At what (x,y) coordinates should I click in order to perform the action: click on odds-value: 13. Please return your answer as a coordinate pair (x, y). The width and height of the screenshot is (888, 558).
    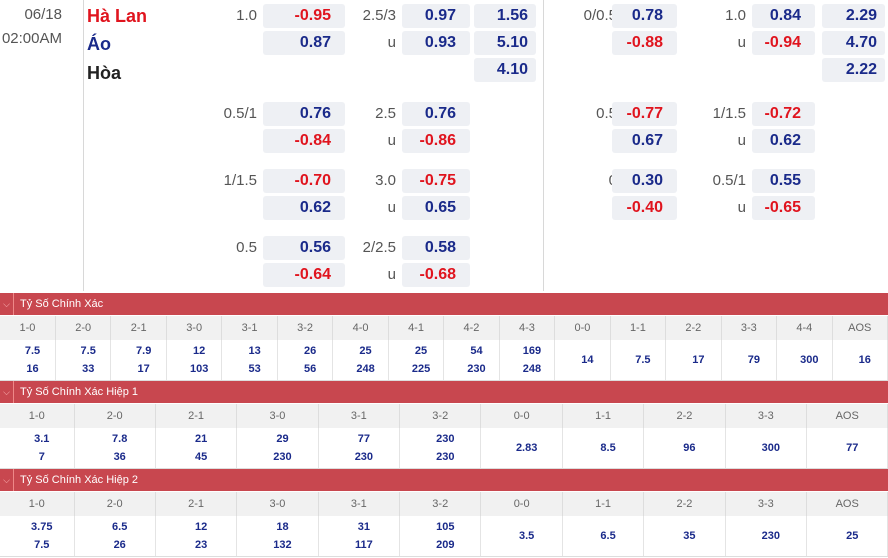
    Looking at the image, I should click on (254, 350).